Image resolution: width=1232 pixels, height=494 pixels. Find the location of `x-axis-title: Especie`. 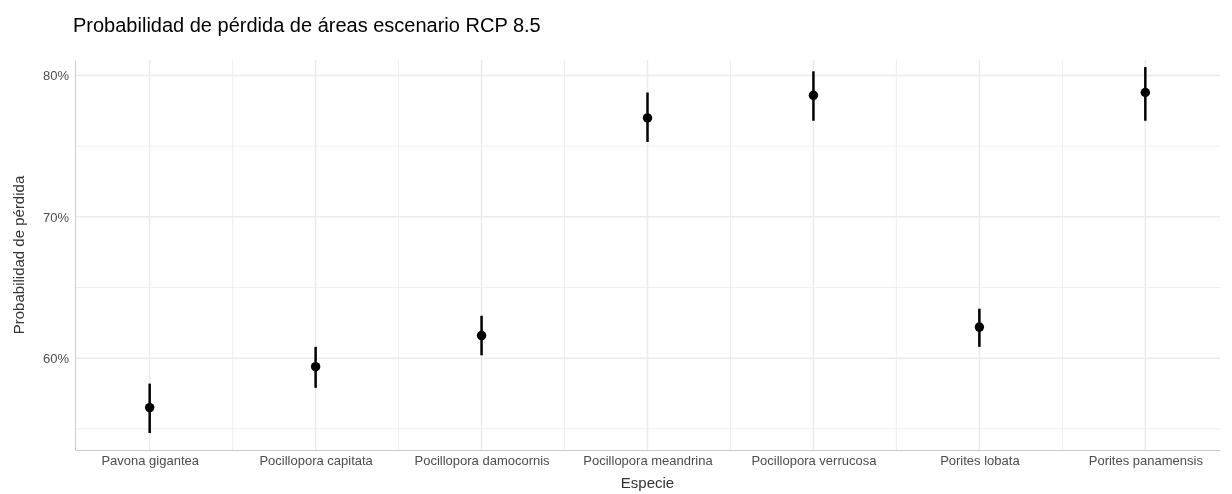

x-axis-title: Especie is located at coordinates (647, 482).